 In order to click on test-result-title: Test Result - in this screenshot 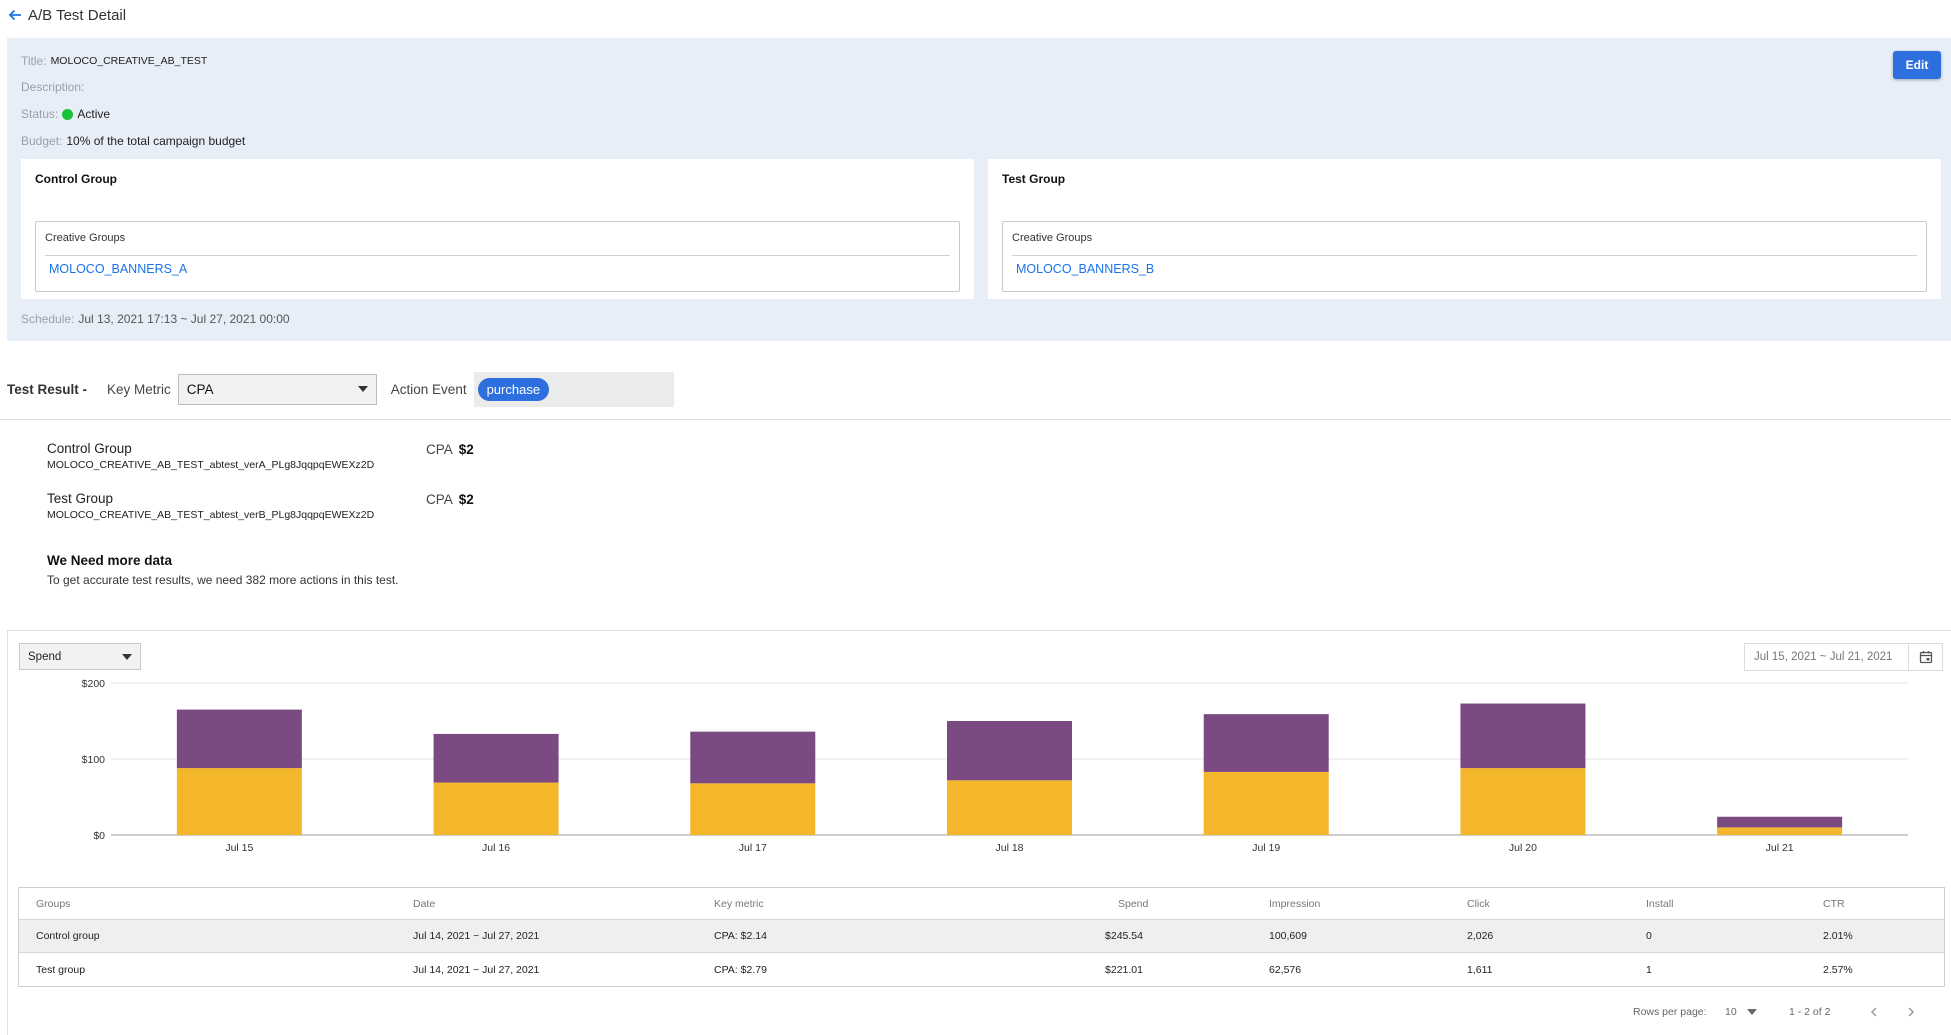, I will do `click(47, 389)`.